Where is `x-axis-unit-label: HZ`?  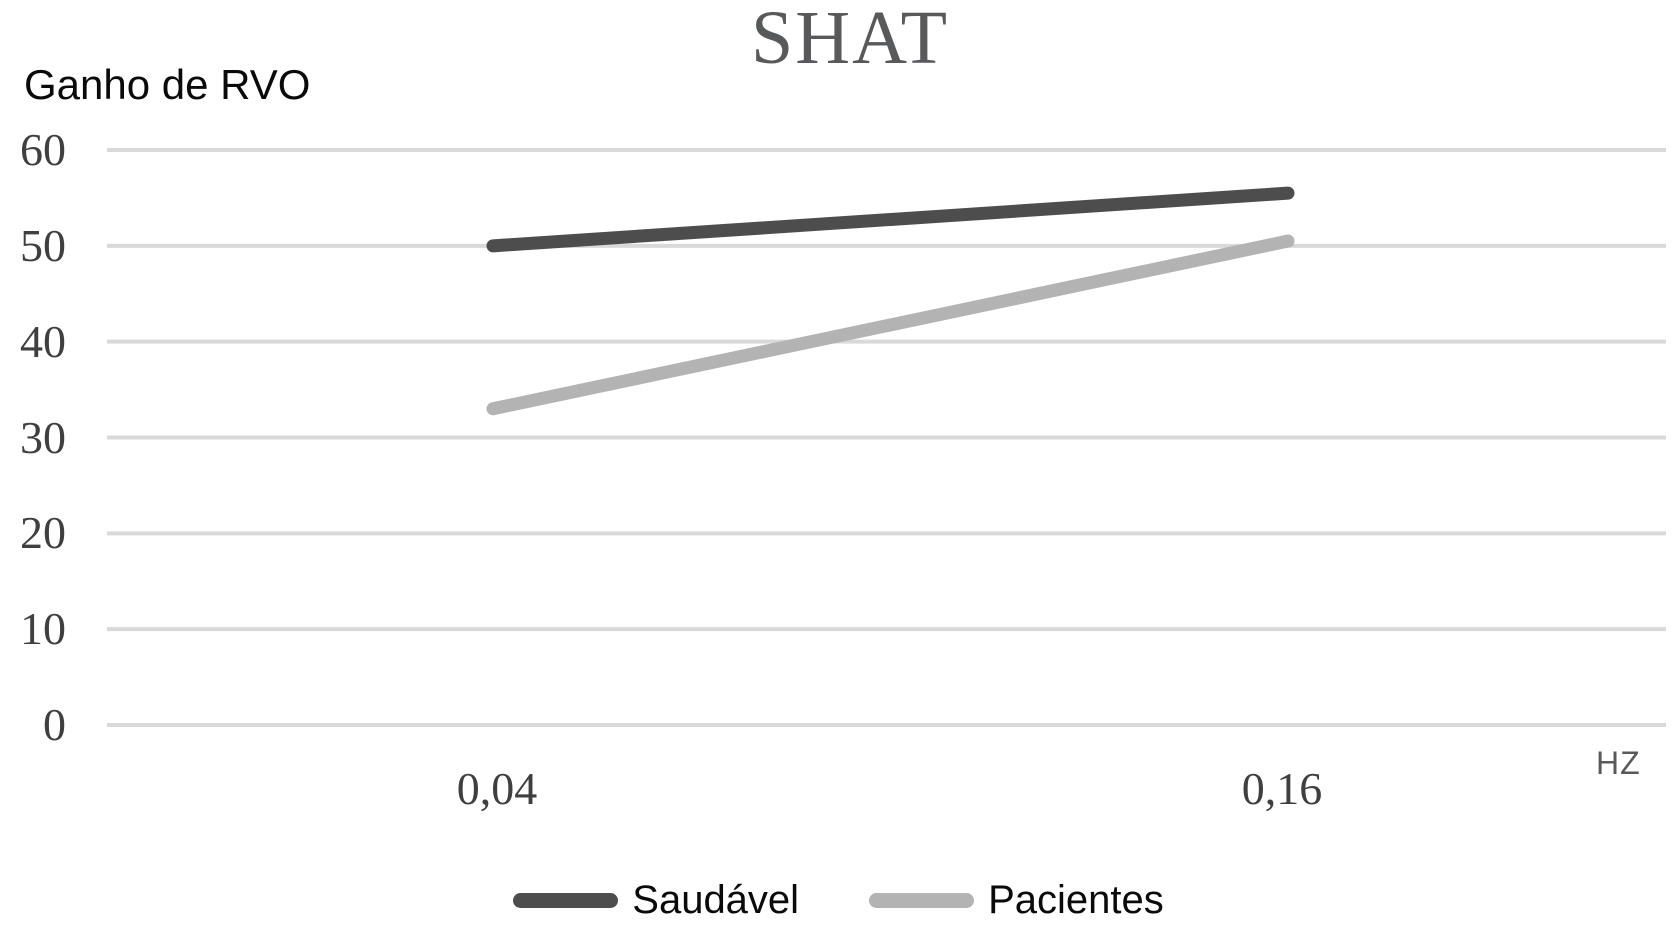 x-axis-unit-label: HZ is located at coordinates (1618, 763).